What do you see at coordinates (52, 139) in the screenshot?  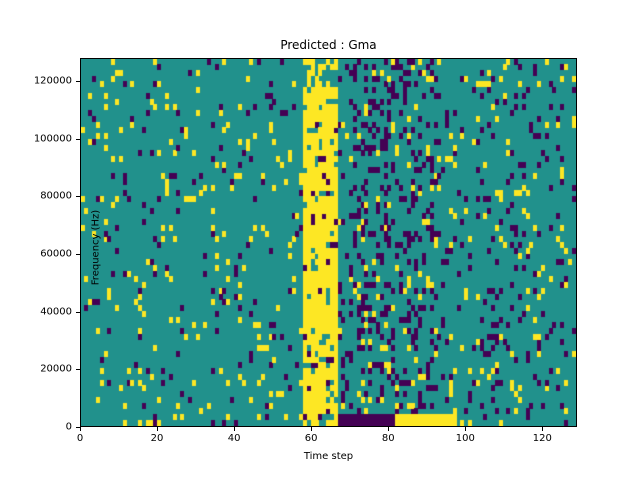 I see `y-tick-label: 100000` at bounding box center [52, 139].